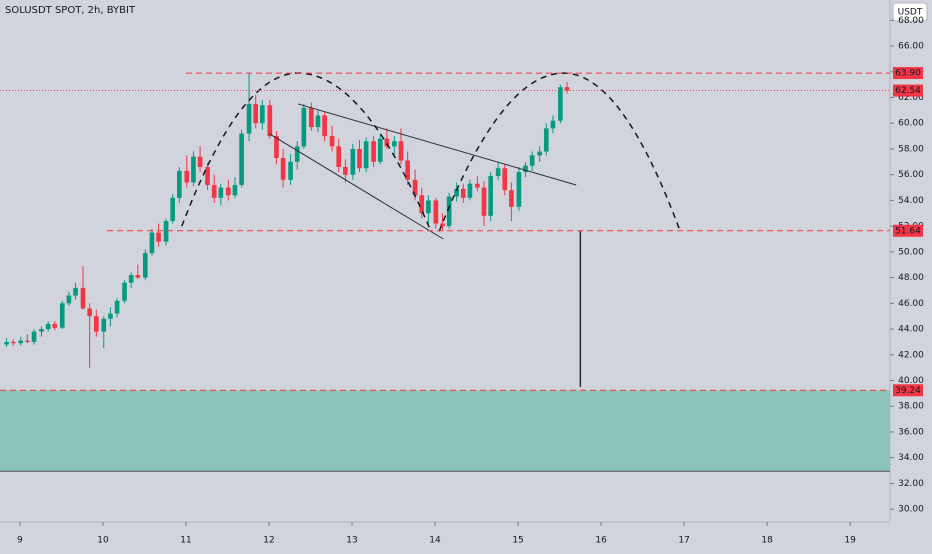 The image size is (932, 554). What do you see at coordinates (911, 484) in the screenshot?
I see `y-tick-label: 32.00` at bounding box center [911, 484].